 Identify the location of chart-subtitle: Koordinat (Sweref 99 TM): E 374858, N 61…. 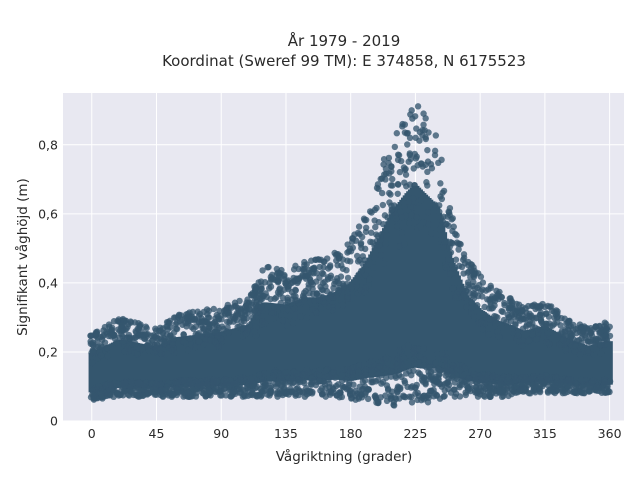
(344, 61).